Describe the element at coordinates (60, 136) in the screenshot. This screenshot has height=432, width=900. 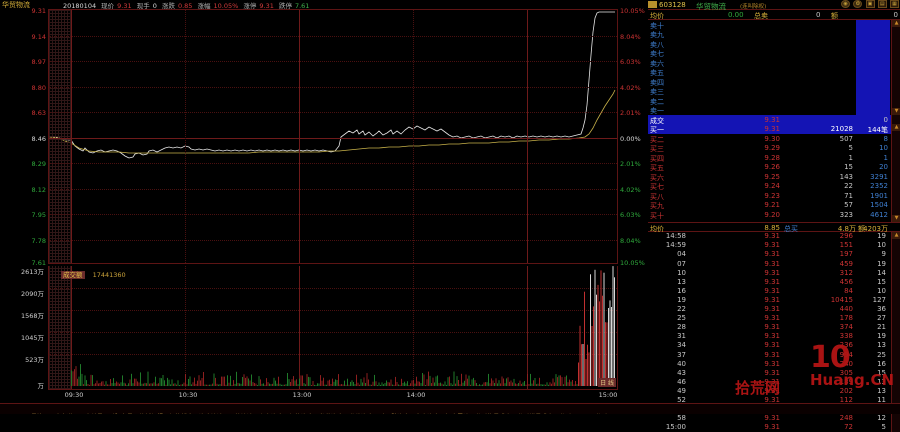
I see `preopen-hatch-area` at that location.